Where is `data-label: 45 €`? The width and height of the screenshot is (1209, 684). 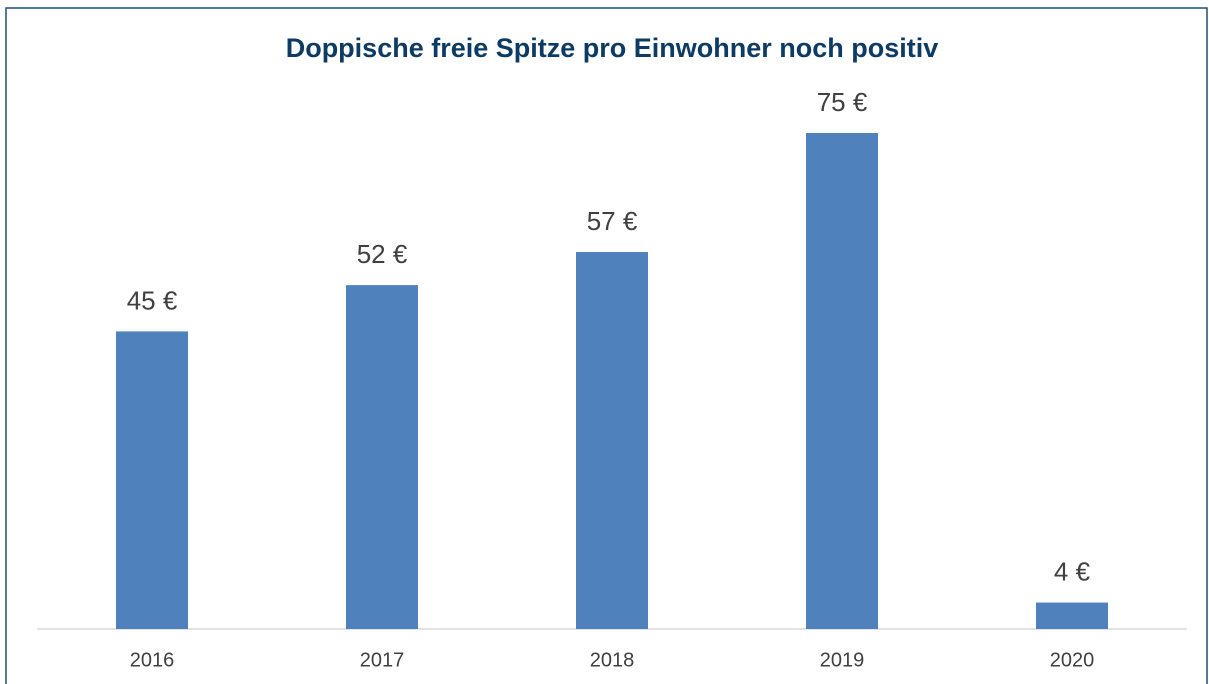
data-label: 45 € is located at coordinates (152, 300).